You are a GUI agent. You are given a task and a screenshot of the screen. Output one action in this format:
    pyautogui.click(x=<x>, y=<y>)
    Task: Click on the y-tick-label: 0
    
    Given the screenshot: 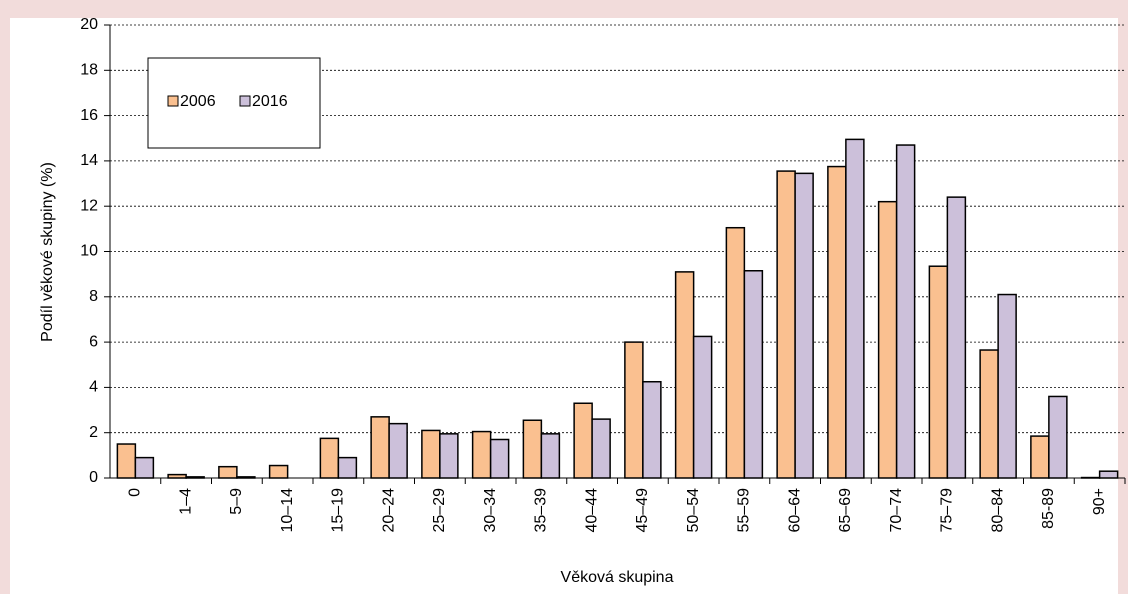 What is the action you would take?
    pyautogui.click(x=93, y=477)
    